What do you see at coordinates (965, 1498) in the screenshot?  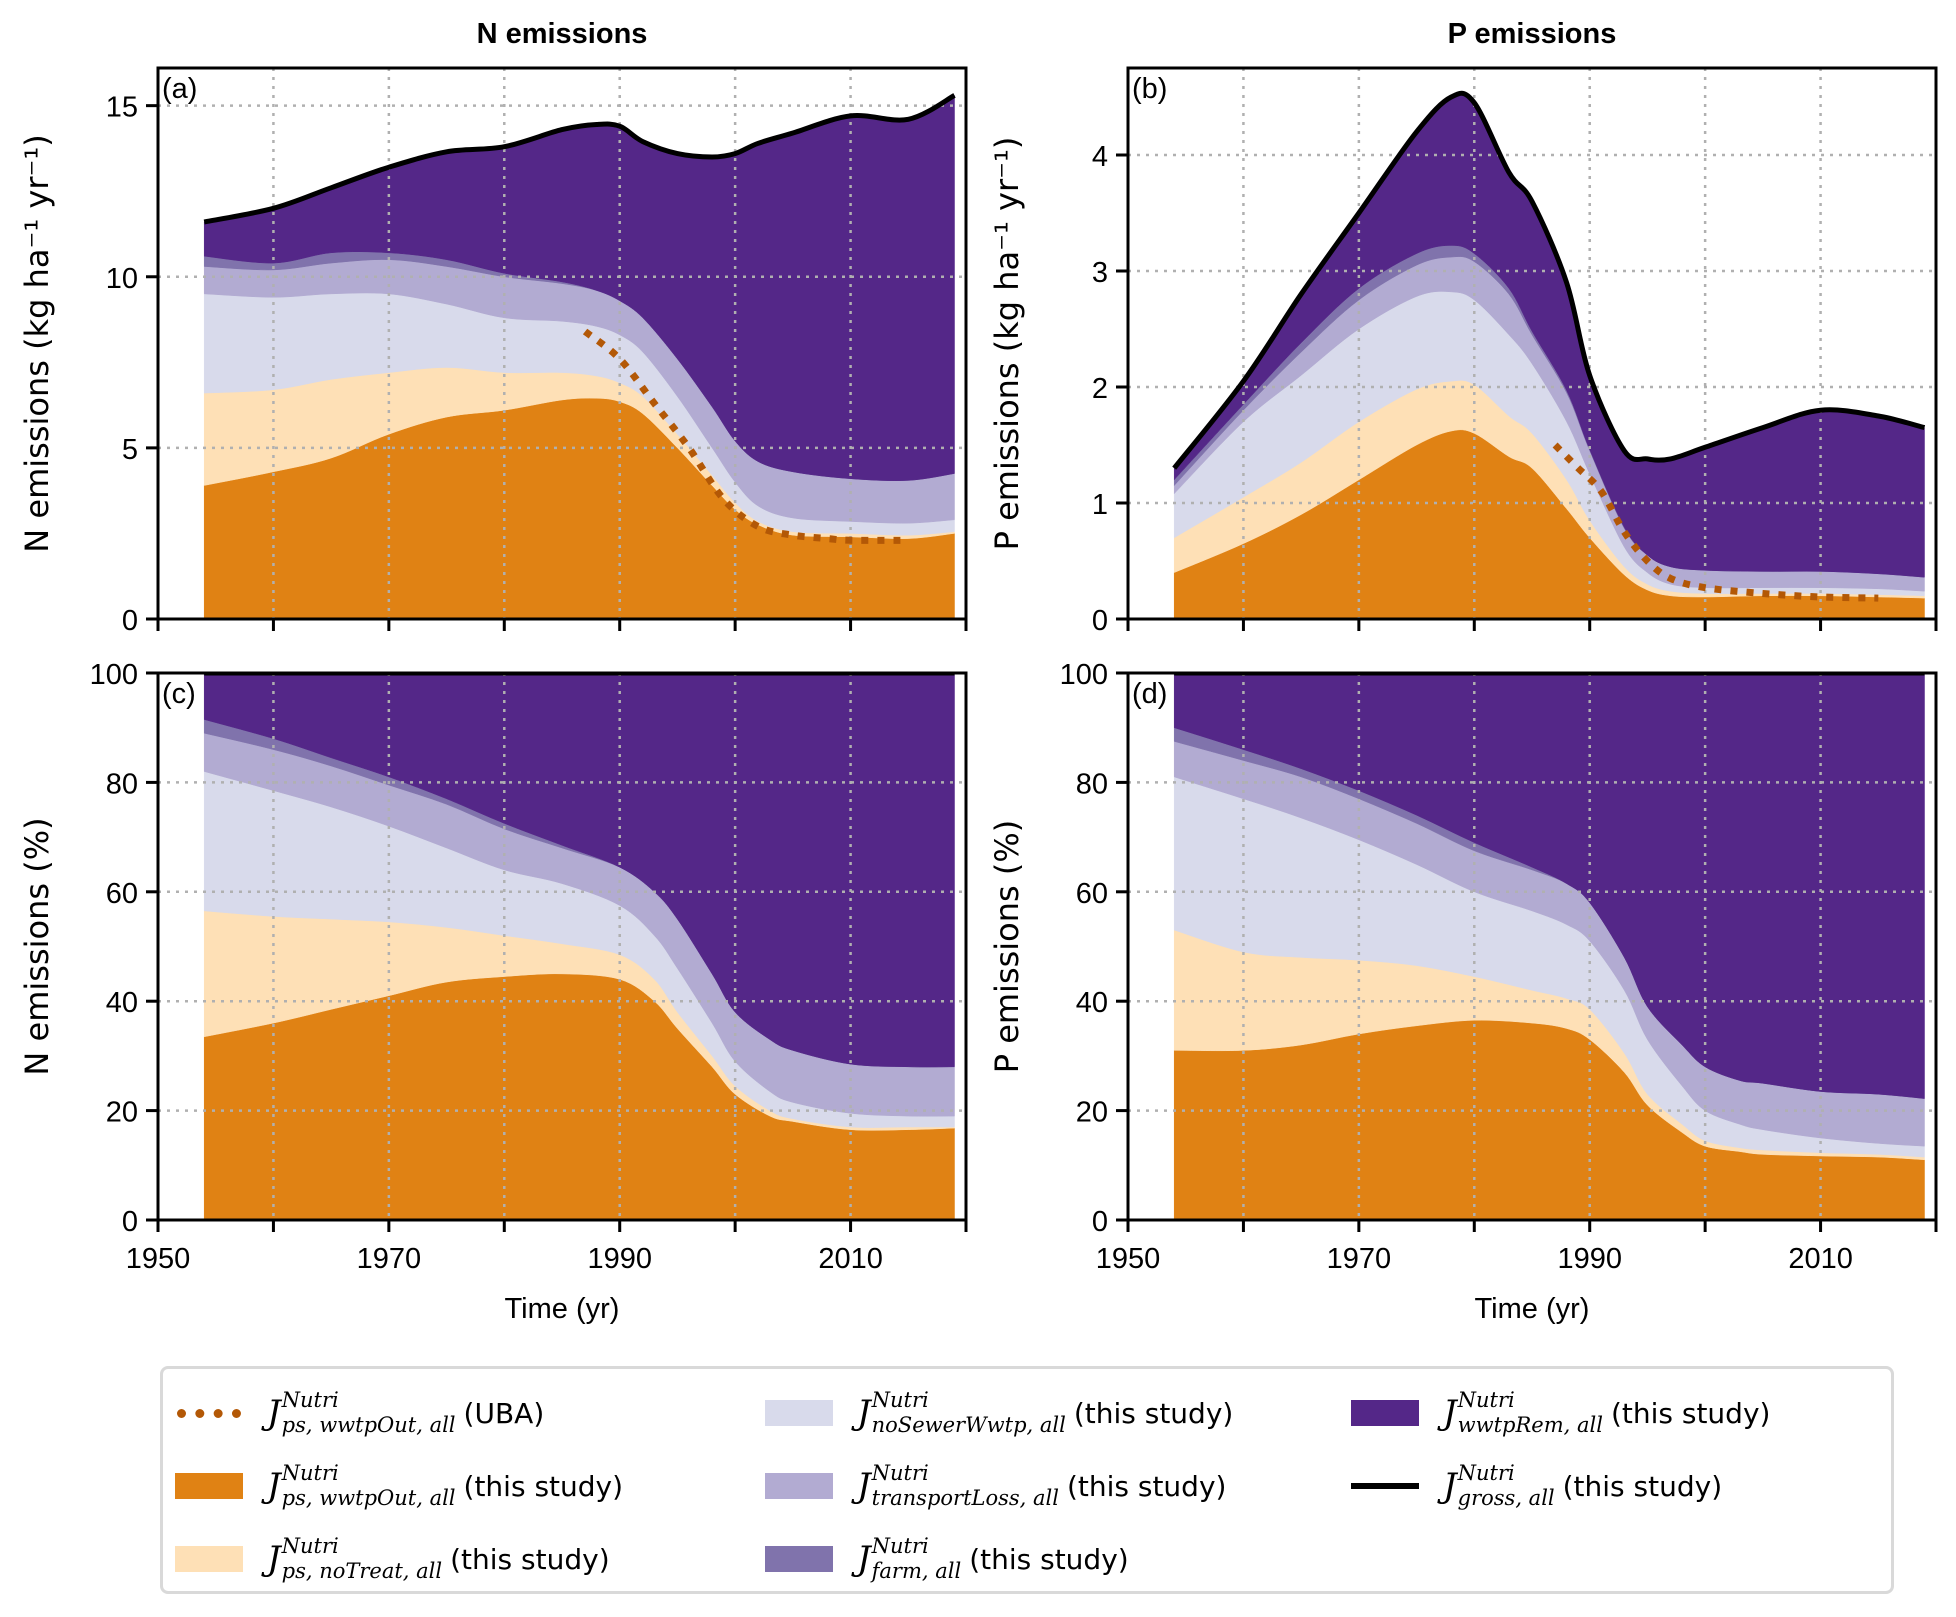 I see `legend-sub: transportLoss, all` at bounding box center [965, 1498].